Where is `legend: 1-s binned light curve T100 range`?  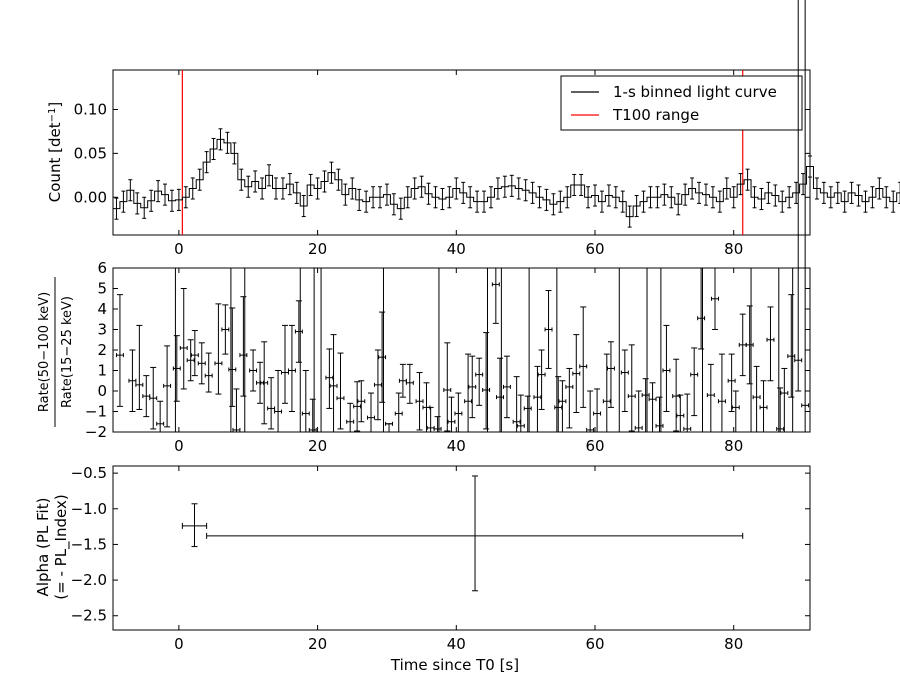 legend: 1-s binned light curve T100 range is located at coordinates (681, 103).